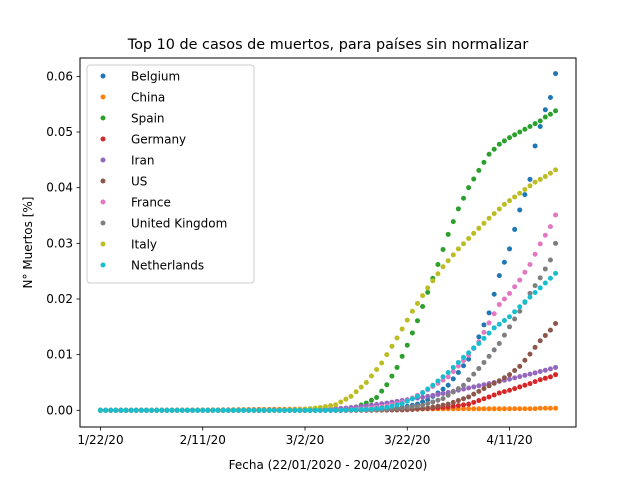 The image size is (640, 480). I want to click on legend-marker, so click(103, 160).